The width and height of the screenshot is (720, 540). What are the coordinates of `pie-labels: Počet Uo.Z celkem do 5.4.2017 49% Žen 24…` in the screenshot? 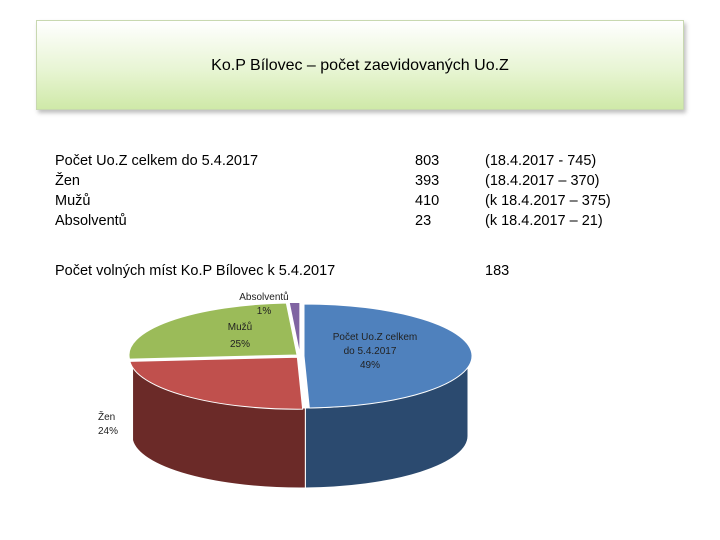 It's located at (257, 364).